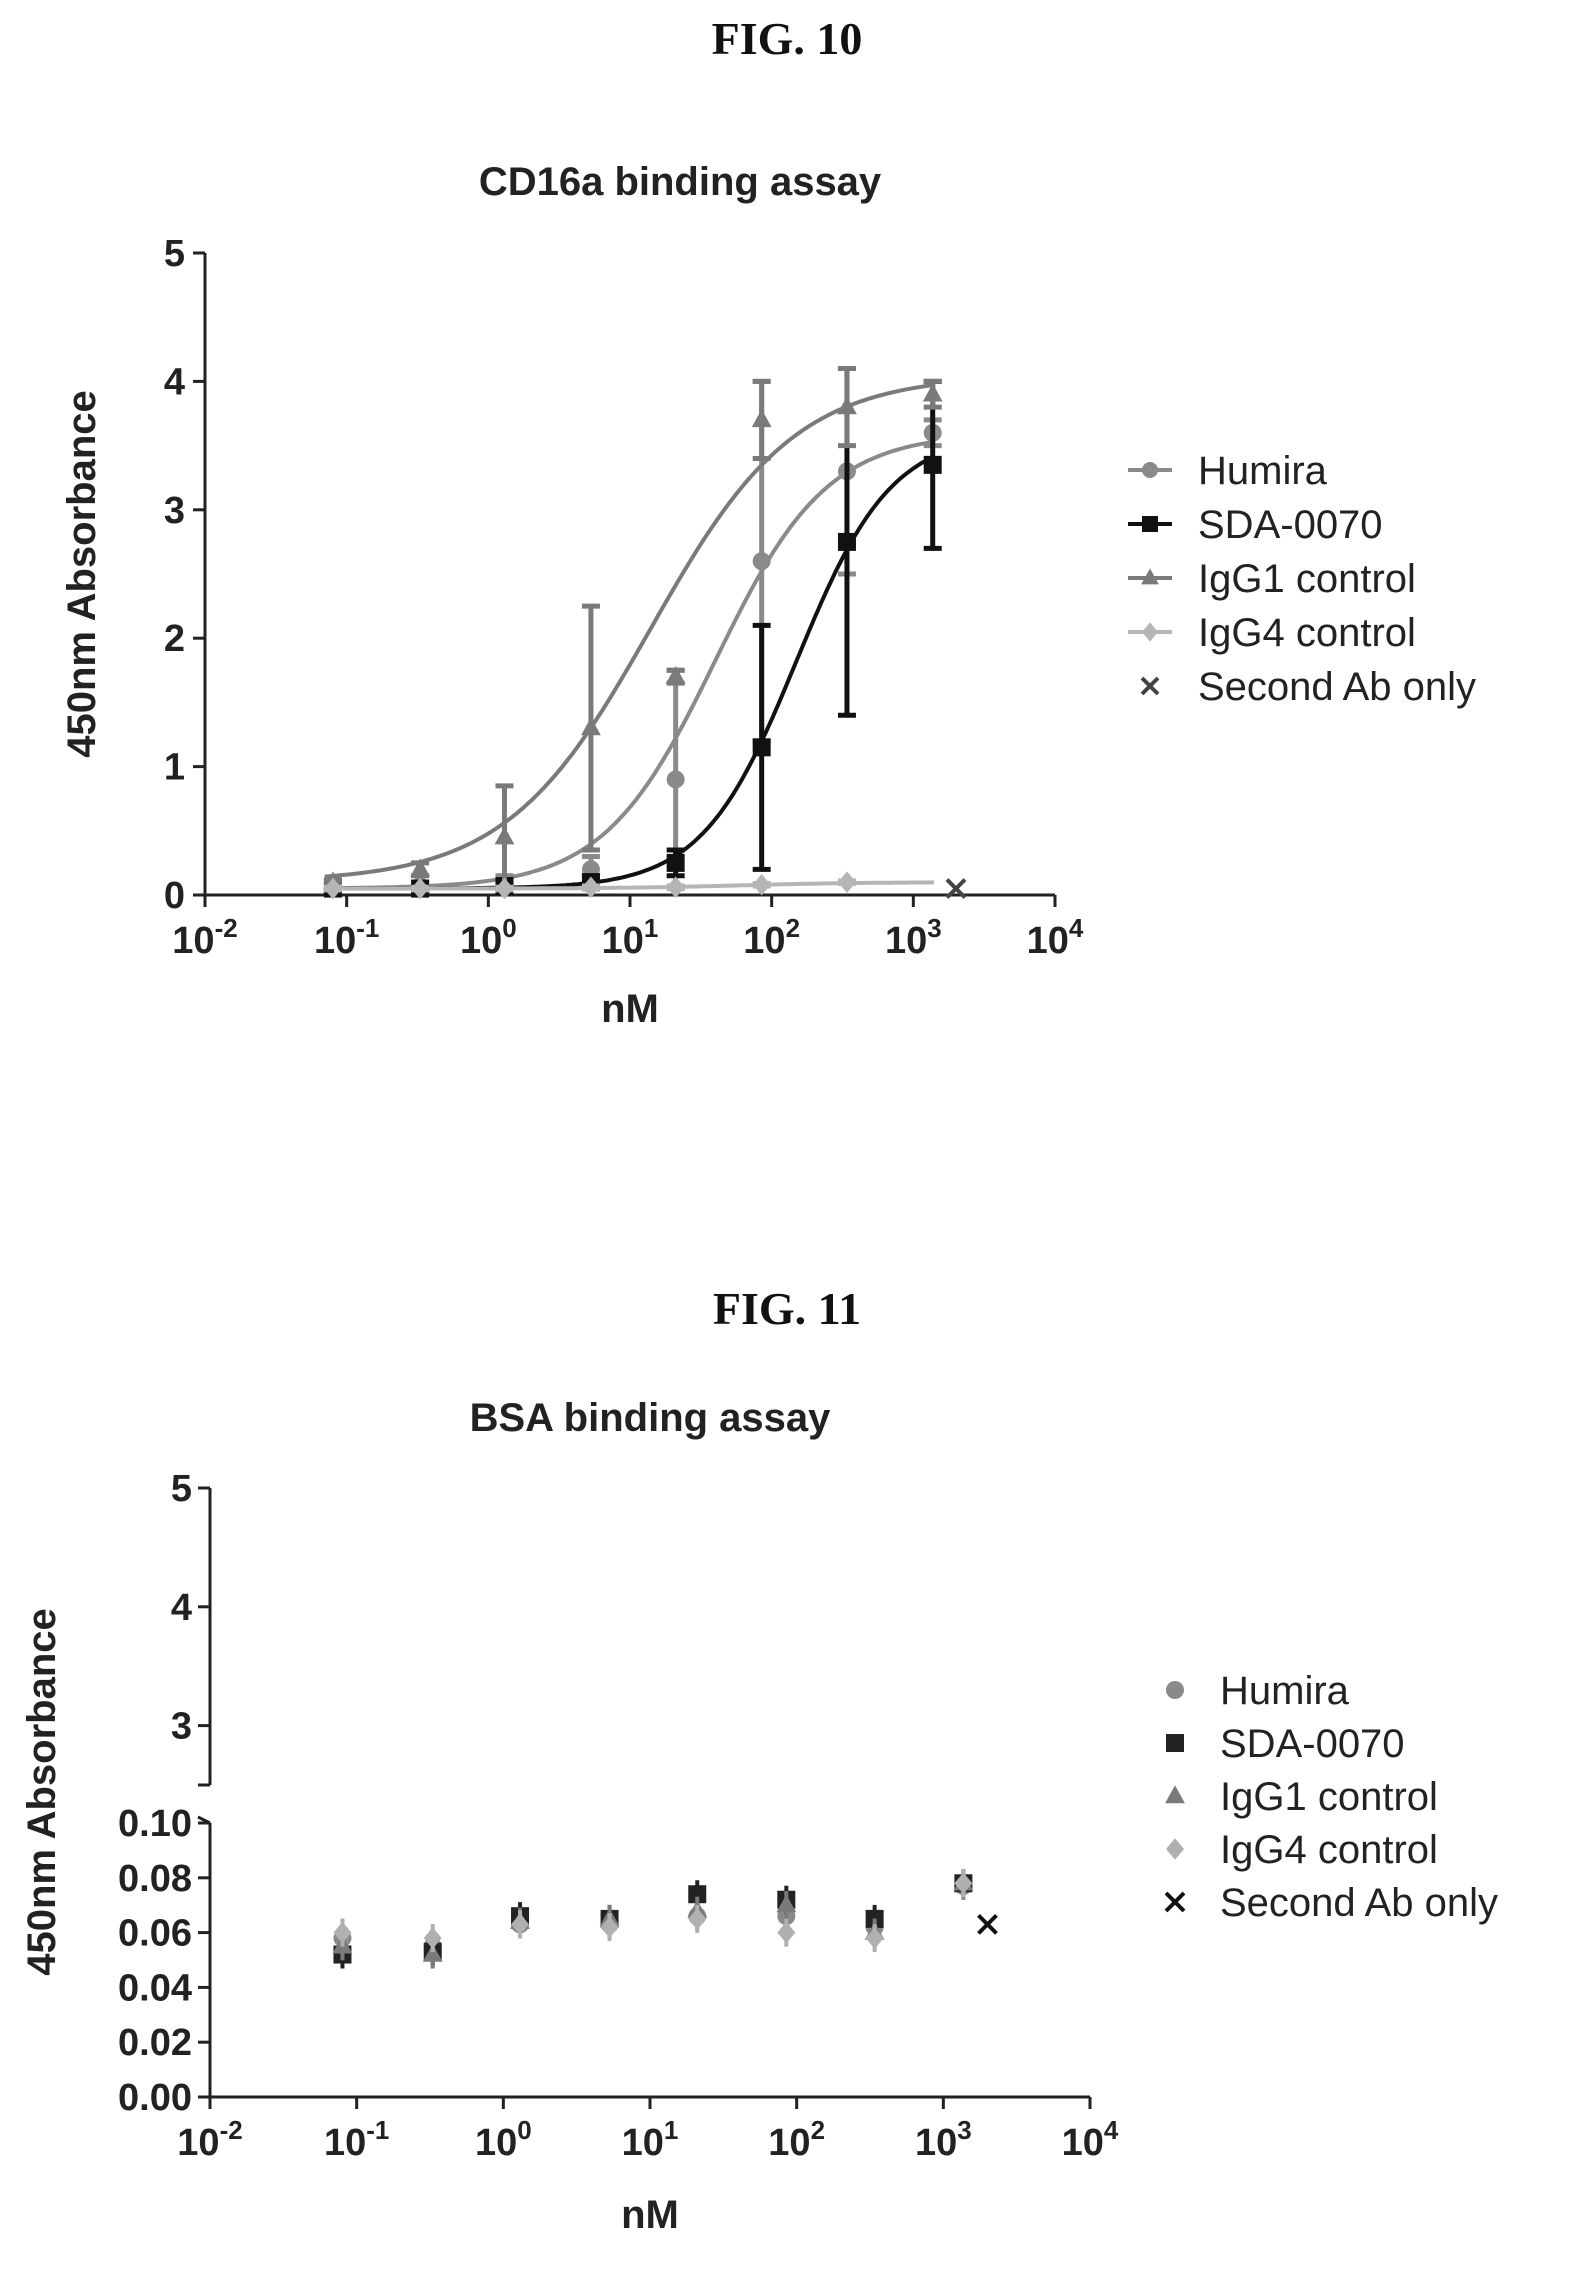 The height and width of the screenshot is (2271, 1574). Describe the element at coordinates (174, 639) in the screenshot. I see `chart1-y-tick-label-2: 2` at that location.